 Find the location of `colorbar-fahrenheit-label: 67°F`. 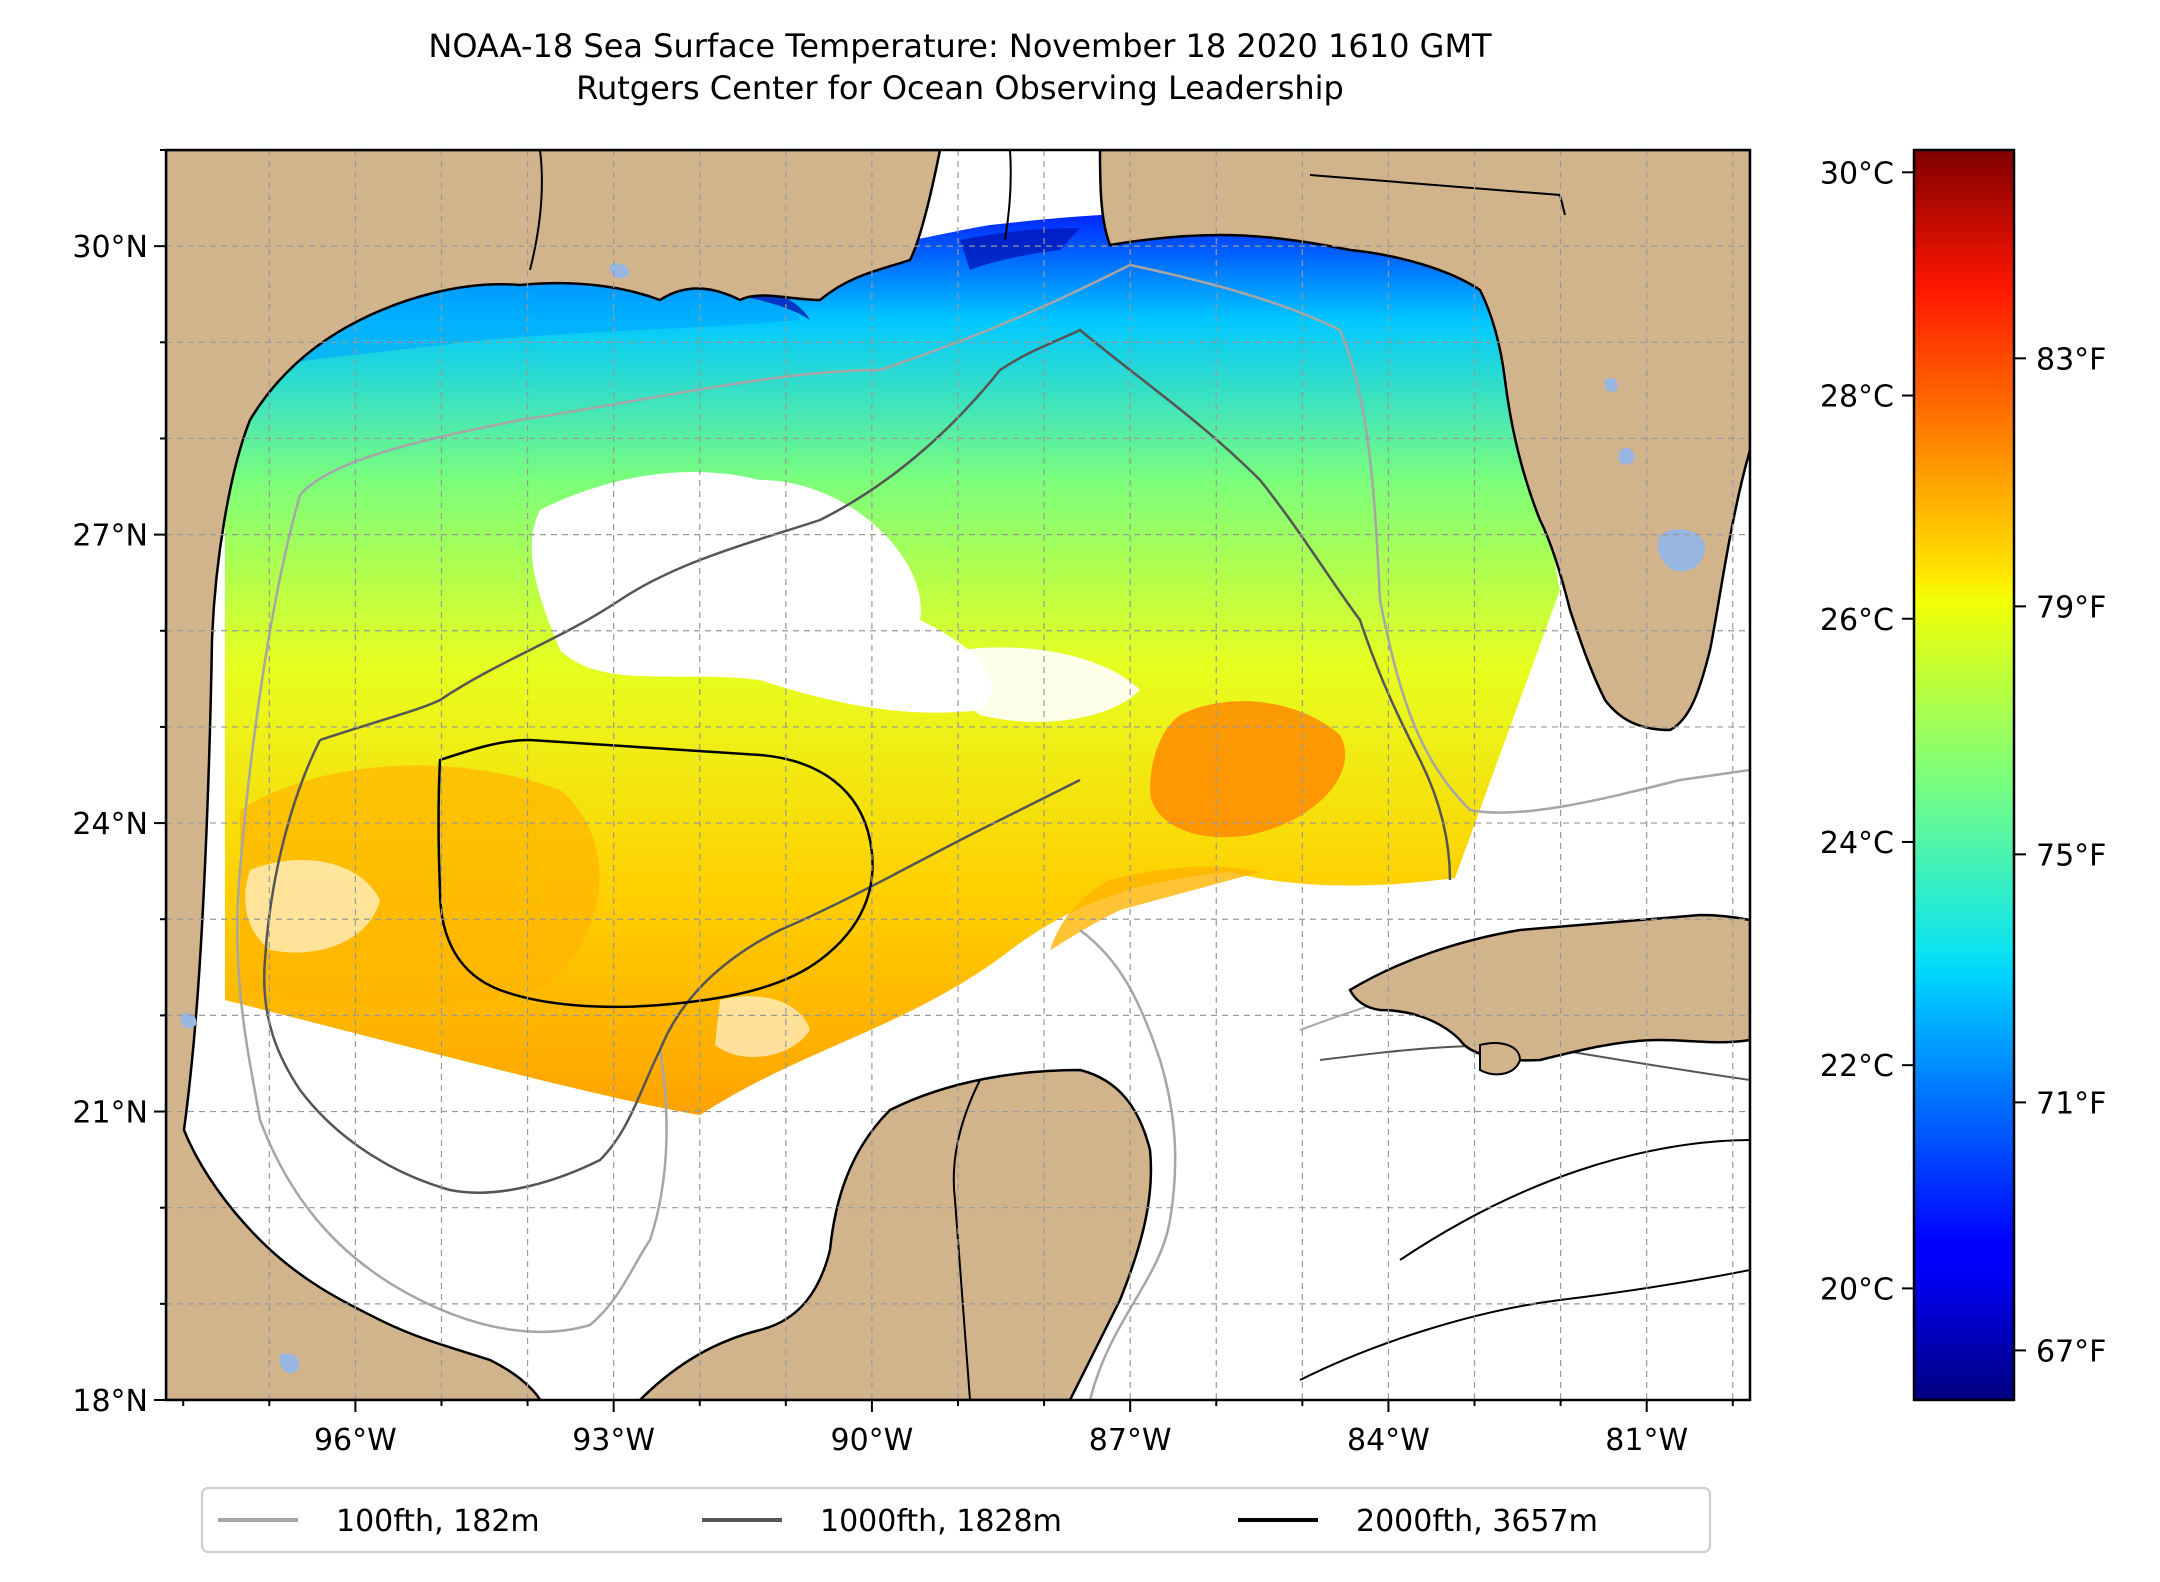

colorbar-fahrenheit-label: 67°F is located at coordinates (2071, 1351).